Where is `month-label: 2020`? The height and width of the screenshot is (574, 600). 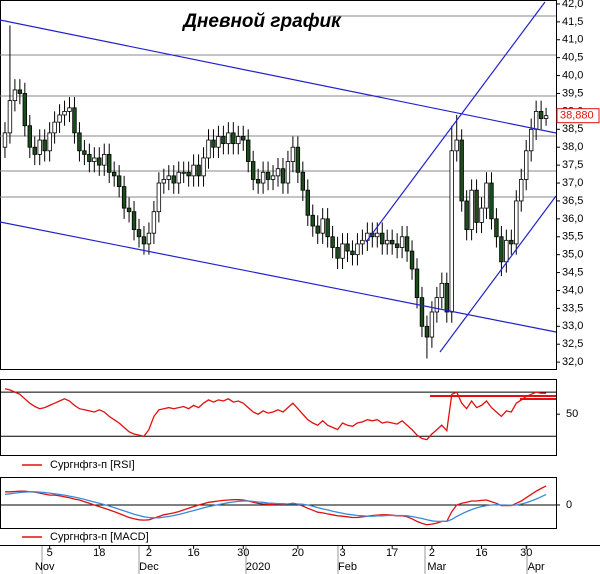
month-label: 2020 is located at coordinates (258, 567).